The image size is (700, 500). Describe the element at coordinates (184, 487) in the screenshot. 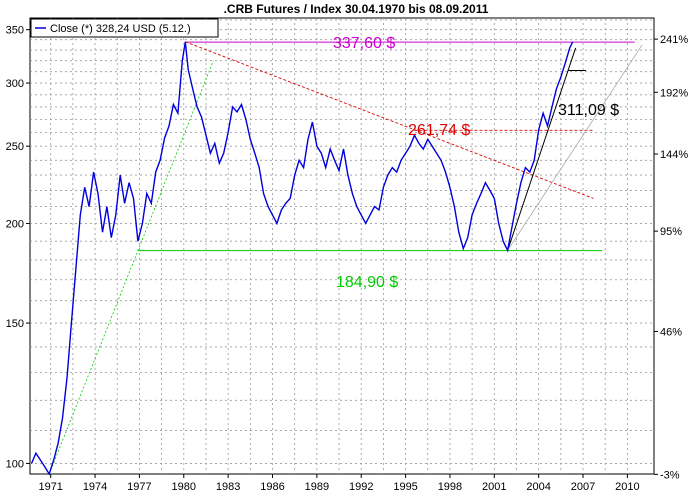

I see `x-tick-label: 1980` at that location.